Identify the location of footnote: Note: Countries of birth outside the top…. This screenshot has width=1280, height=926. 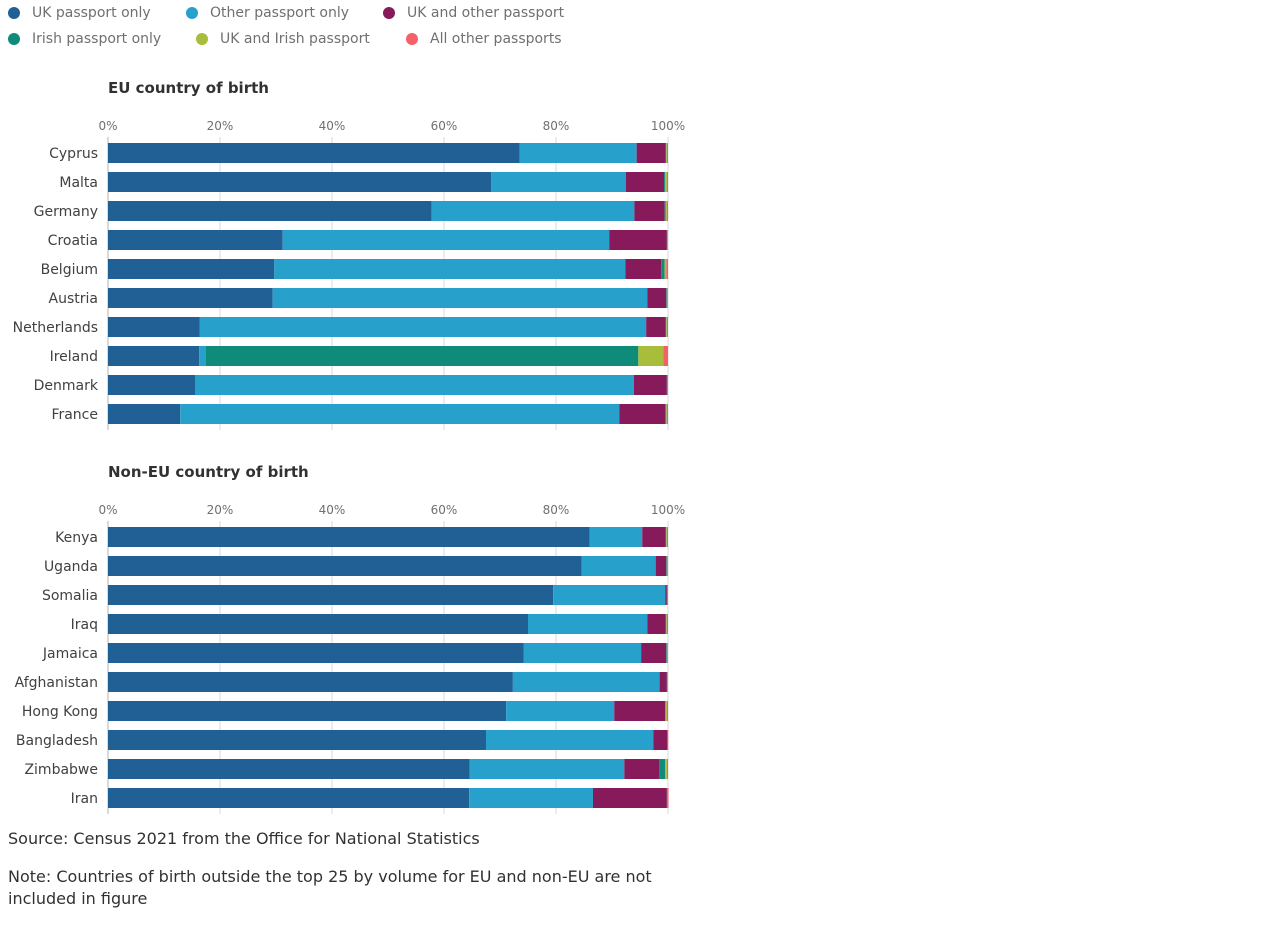
(363, 888).